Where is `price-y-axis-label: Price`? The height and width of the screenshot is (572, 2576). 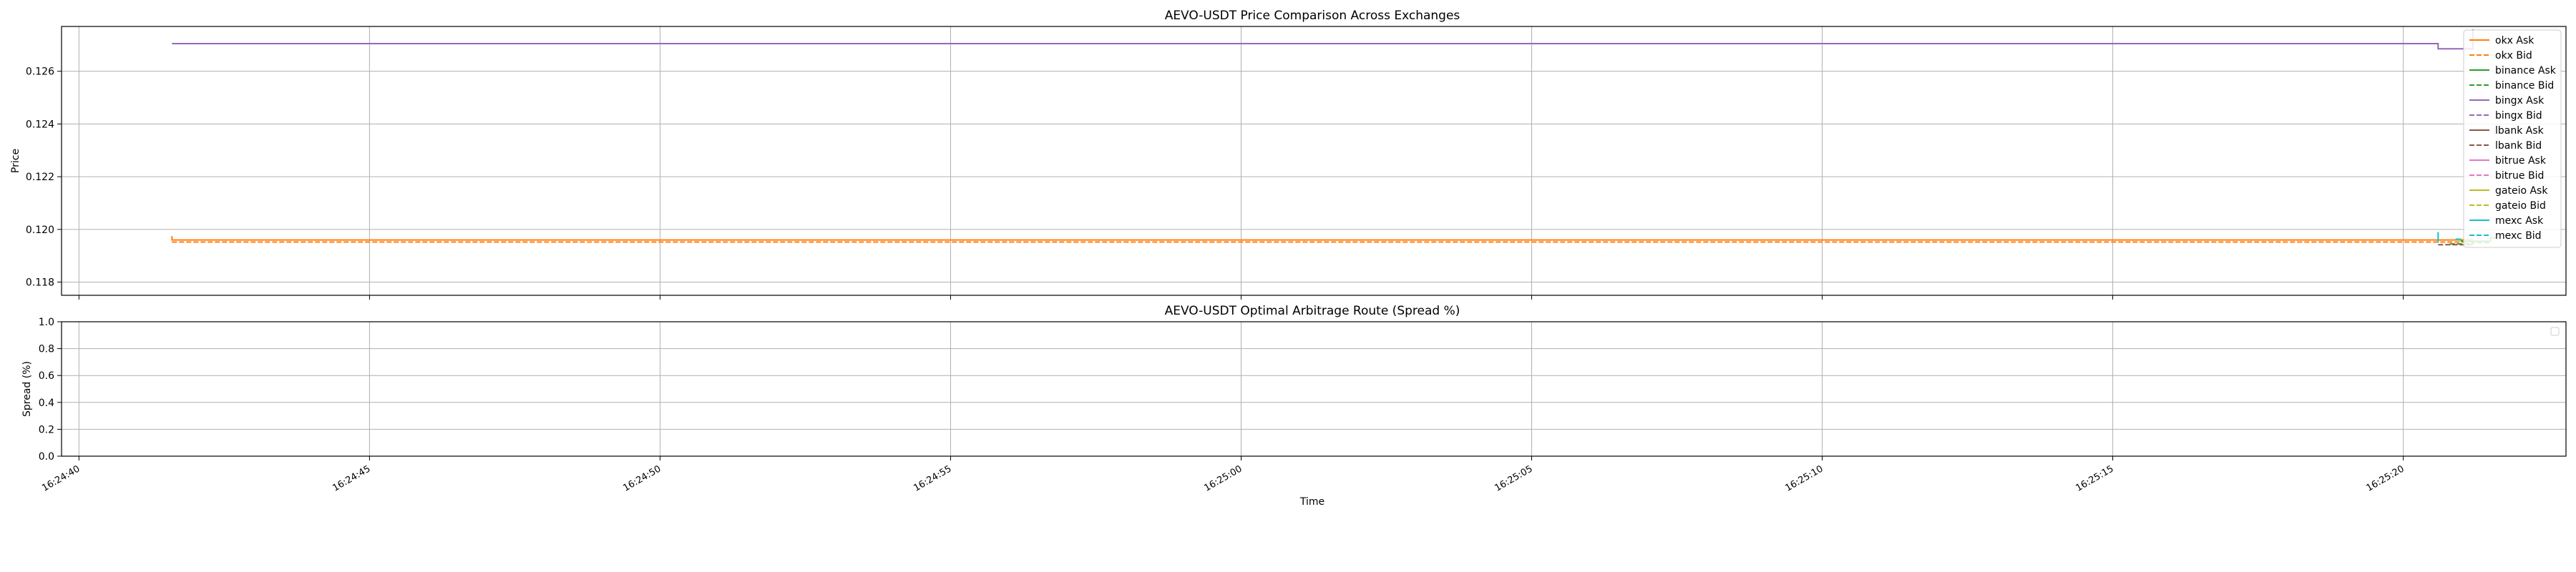
price-y-axis-label: Price is located at coordinates (15, 161).